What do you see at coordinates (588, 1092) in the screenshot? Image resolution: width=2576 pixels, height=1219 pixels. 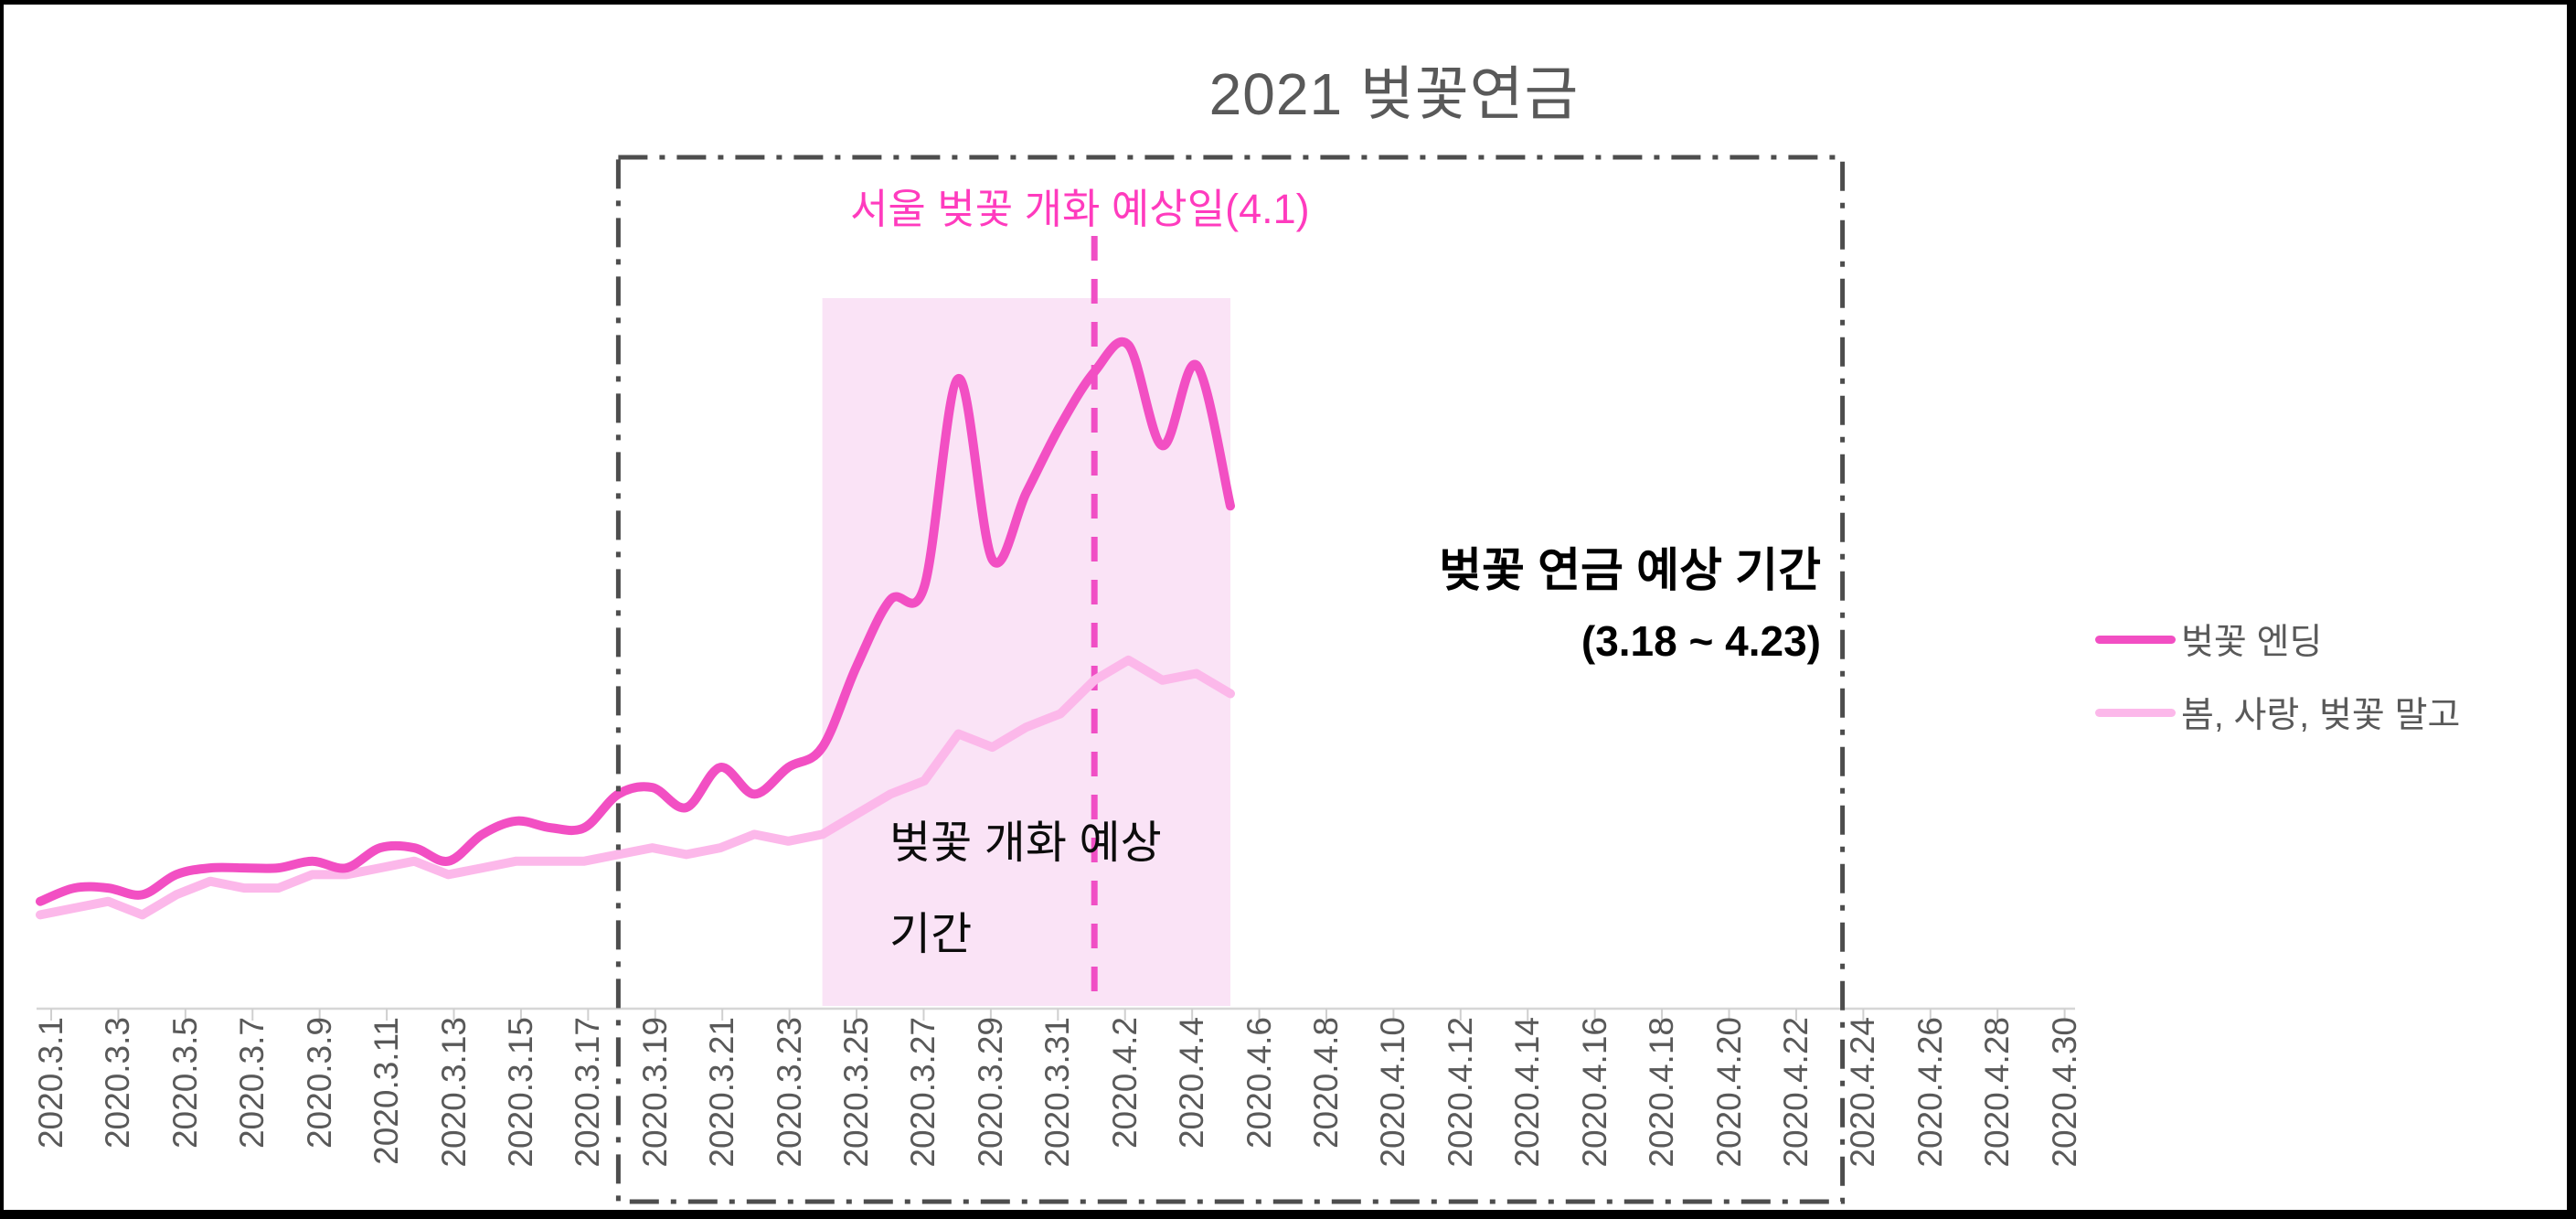 I see `x-axis-label: 2020.3.17` at bounding box center [588, 1092].